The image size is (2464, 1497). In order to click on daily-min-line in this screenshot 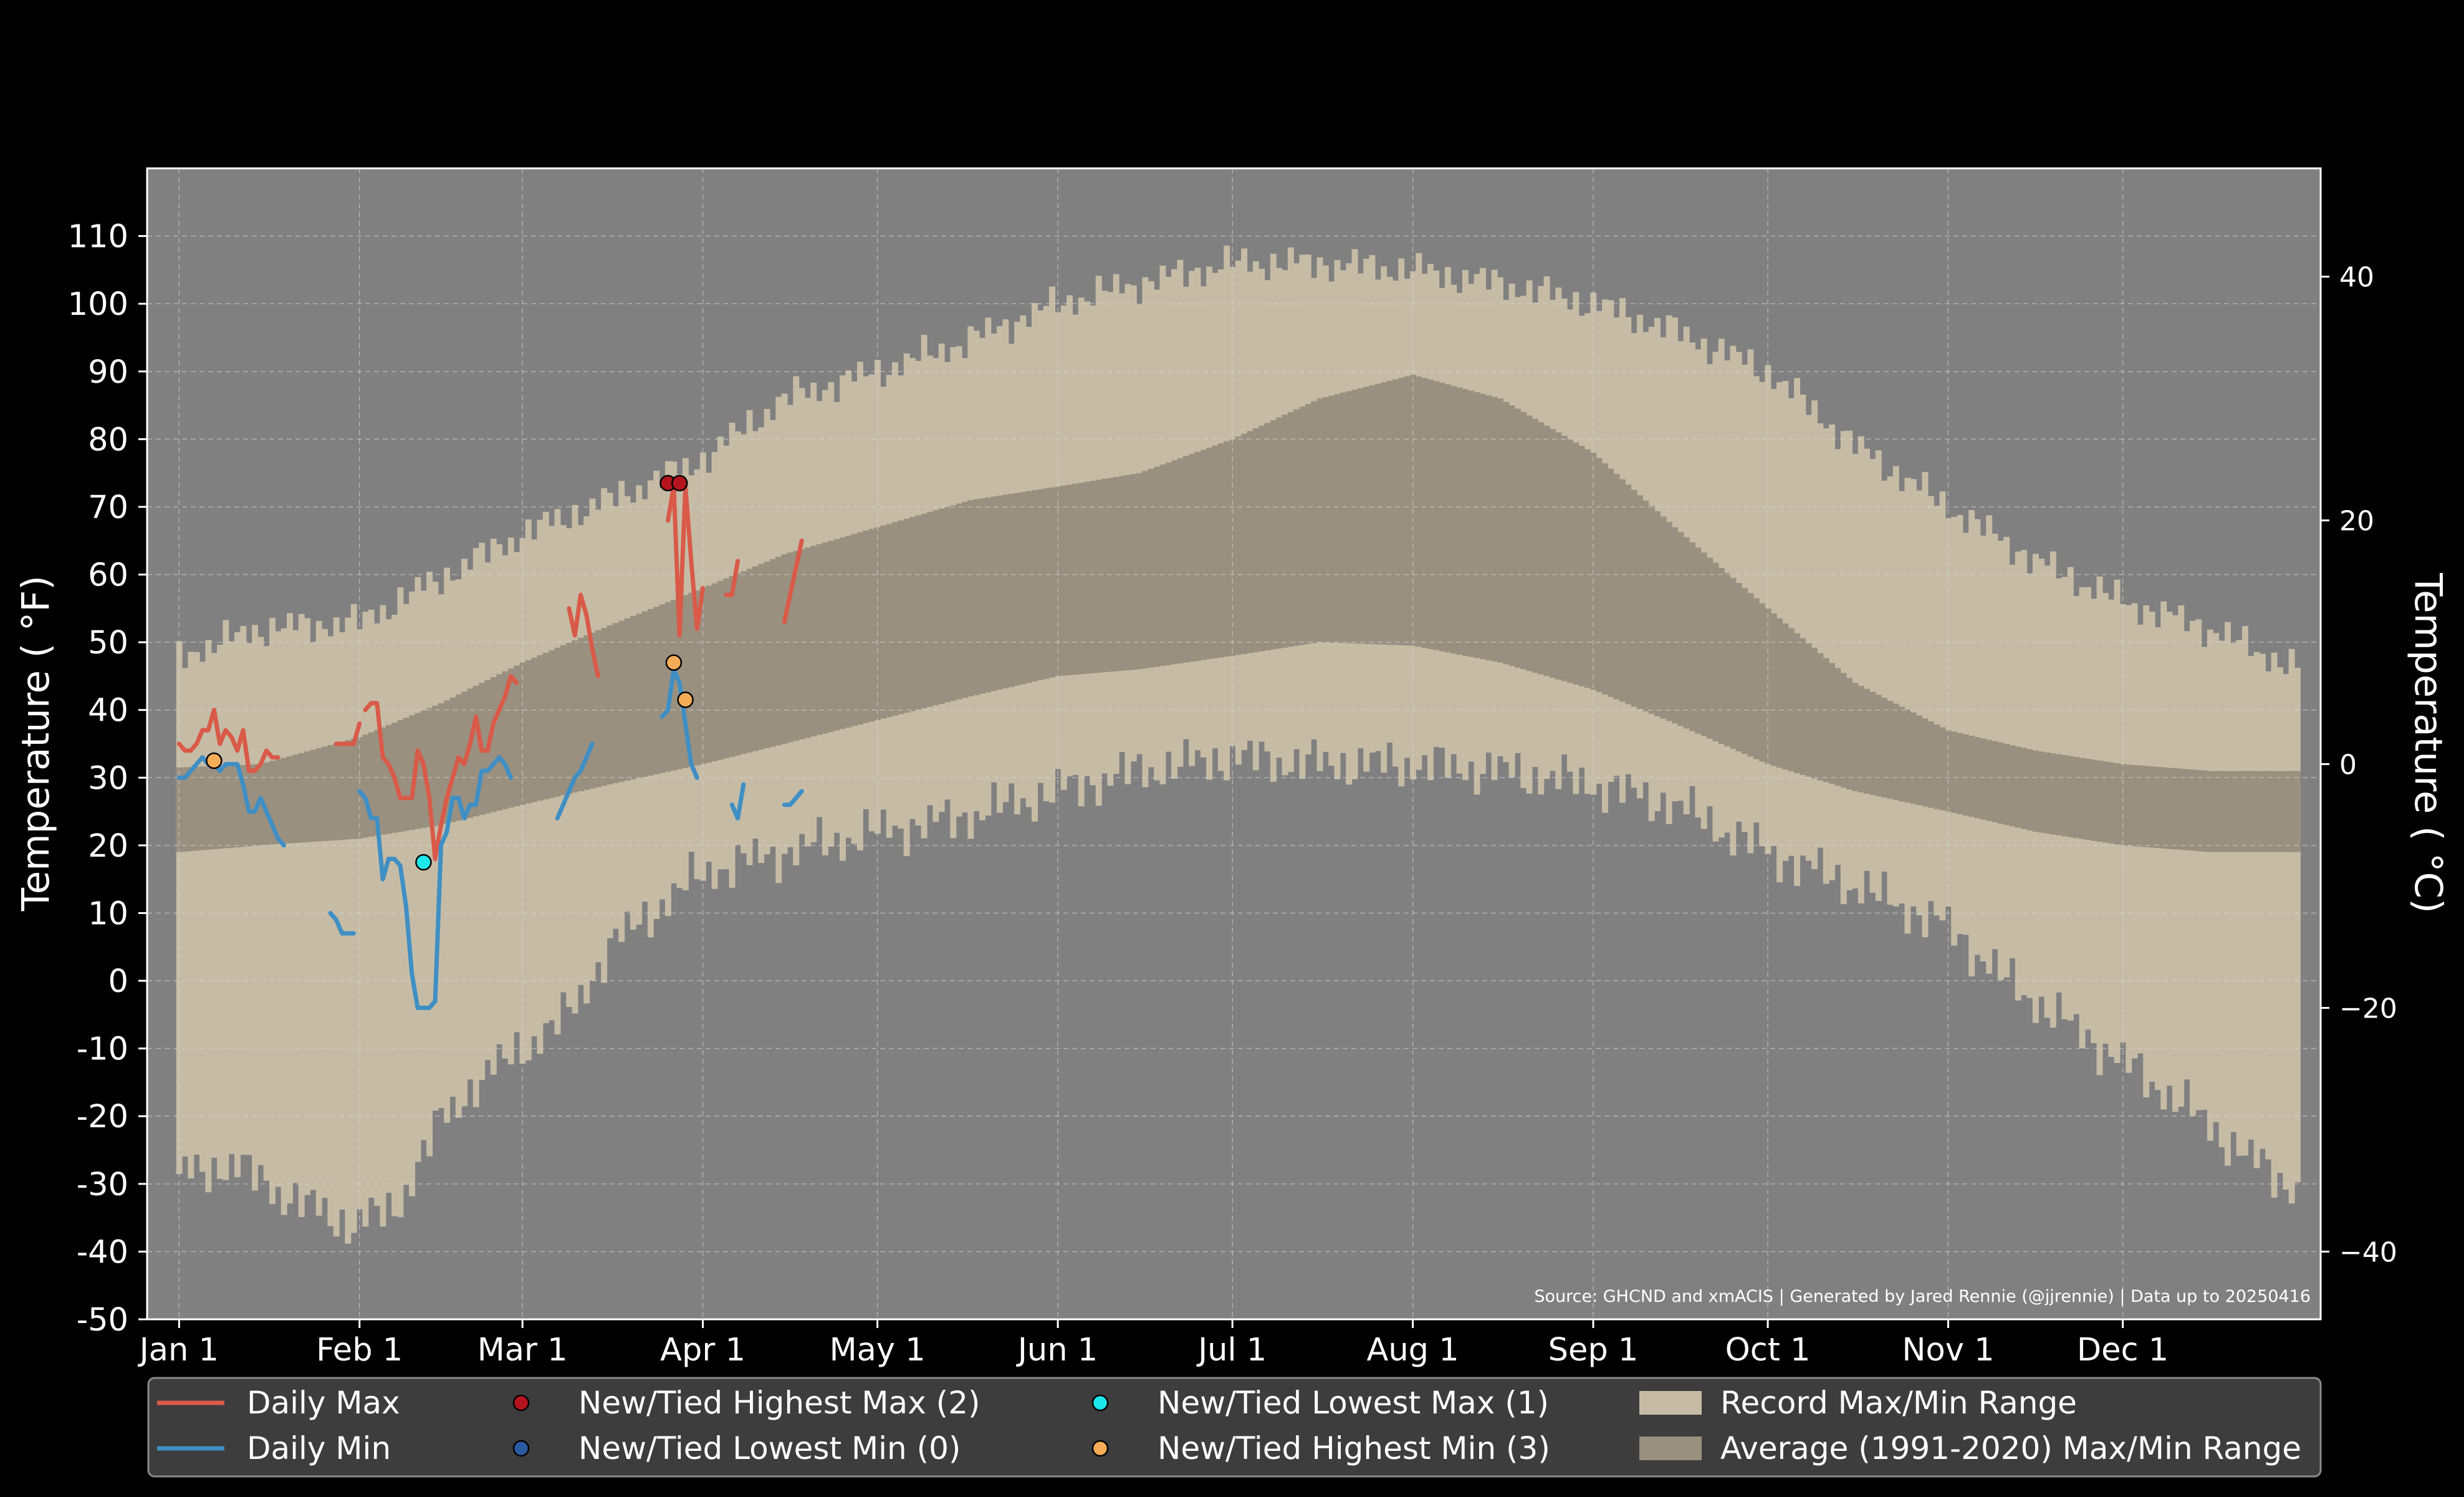, I will do `click(342, 923)`.